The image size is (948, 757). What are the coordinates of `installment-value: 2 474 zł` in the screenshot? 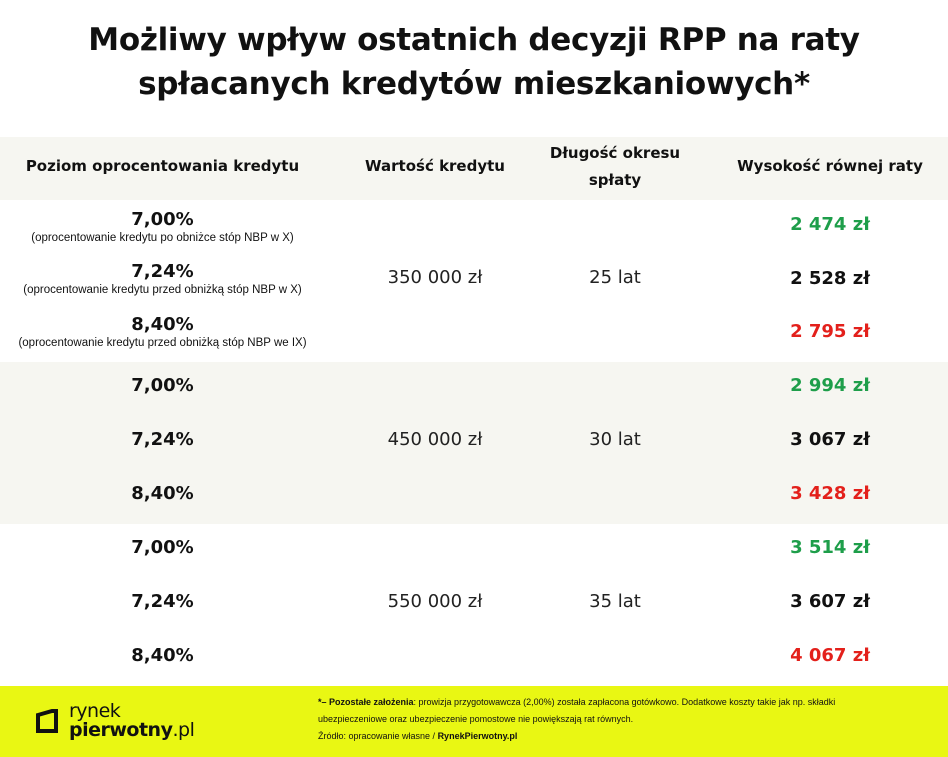 It's located at (830, 224).